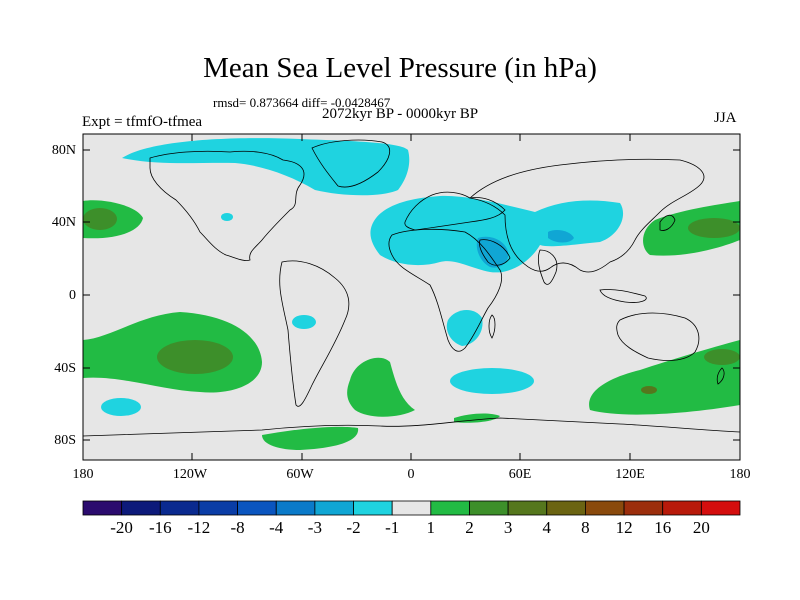 The width and height of the screenshot is (800, 600). What do you see at coordinates (392, 527) in the screenshot?
I see `colorbar-label: -1` at bounding box center [392, 527].